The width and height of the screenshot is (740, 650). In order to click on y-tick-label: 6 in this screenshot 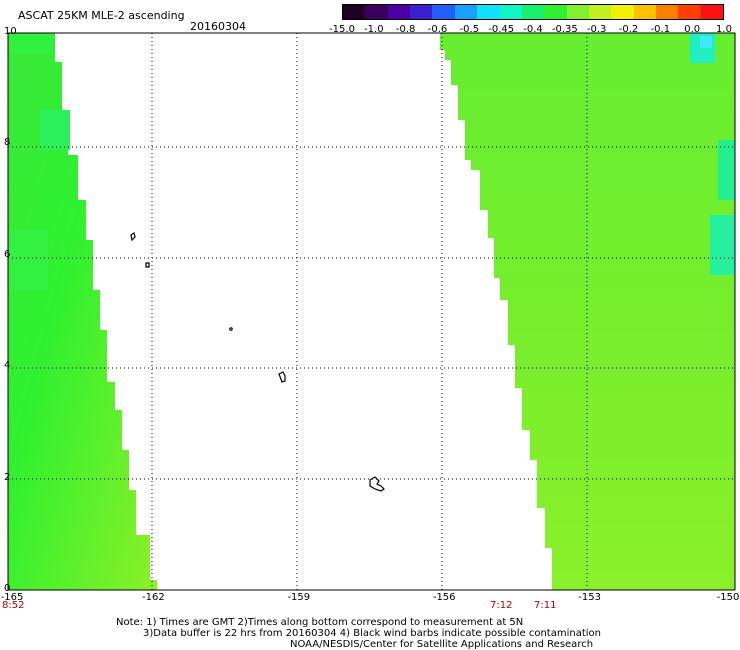, I will do `click(7, 254)`.